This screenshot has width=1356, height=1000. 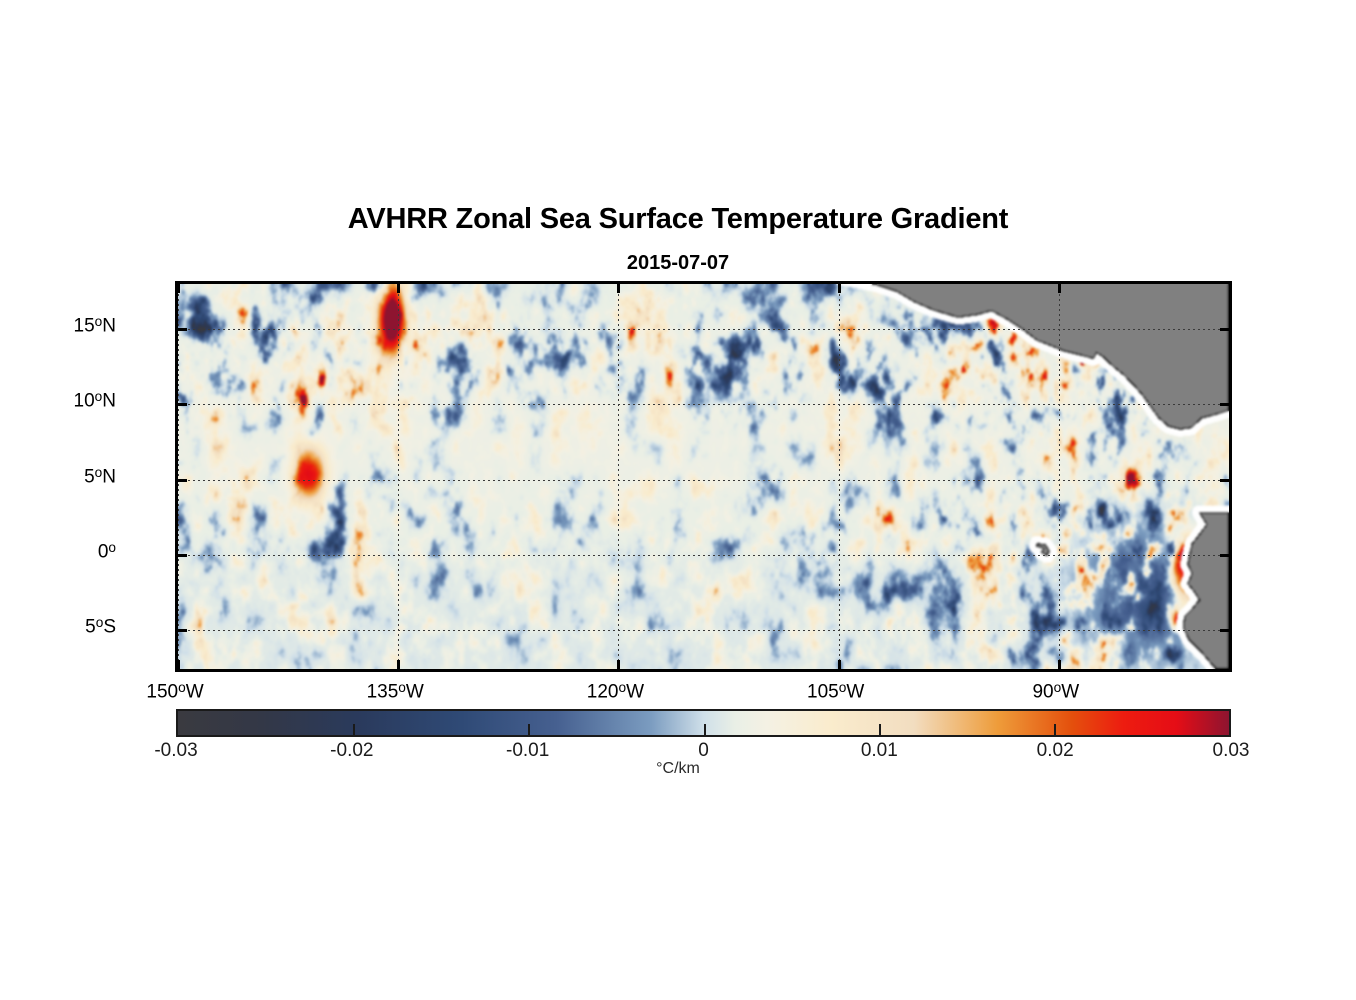 I want to click on x-tick-label-3: 105oW, so click(x=836, y=691).